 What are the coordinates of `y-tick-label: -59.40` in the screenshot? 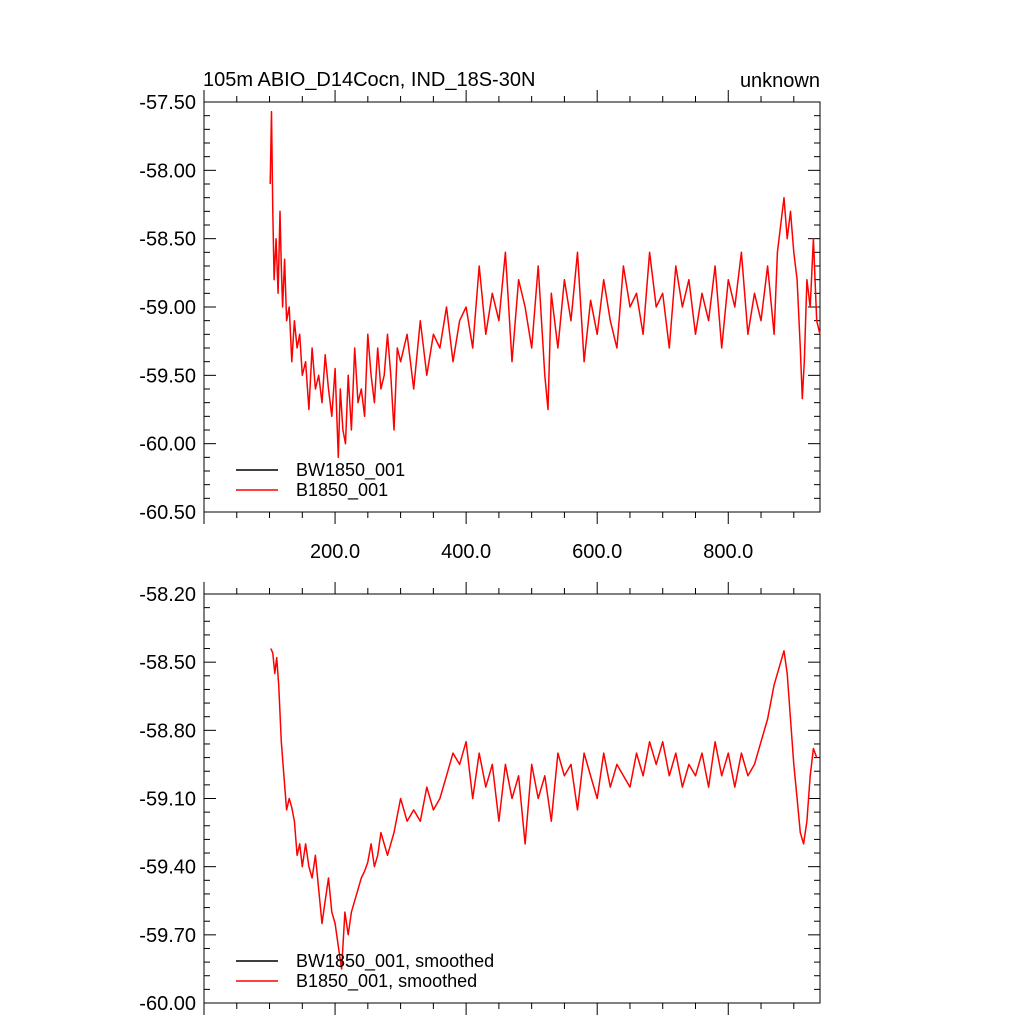 It's located at (167, 868).